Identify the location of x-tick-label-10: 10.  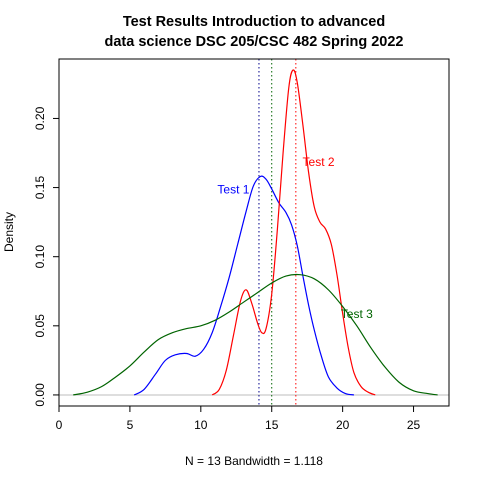
(201, 425).